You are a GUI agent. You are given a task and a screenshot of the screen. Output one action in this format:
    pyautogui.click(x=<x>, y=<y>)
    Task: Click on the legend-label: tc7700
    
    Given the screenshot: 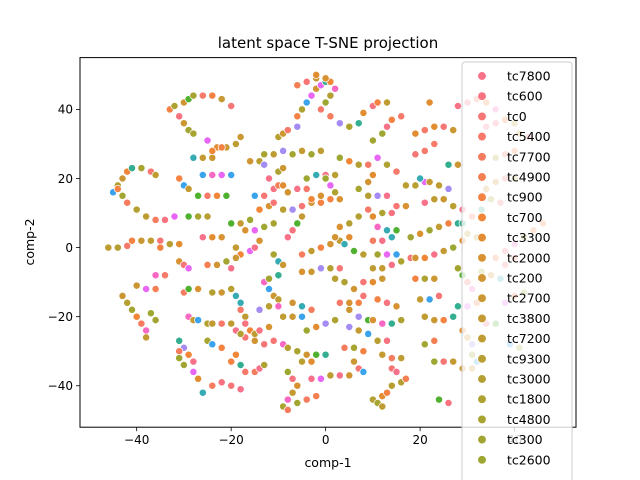 What is the action you would take?
    pyautogui.click(x=529, y=156)
    